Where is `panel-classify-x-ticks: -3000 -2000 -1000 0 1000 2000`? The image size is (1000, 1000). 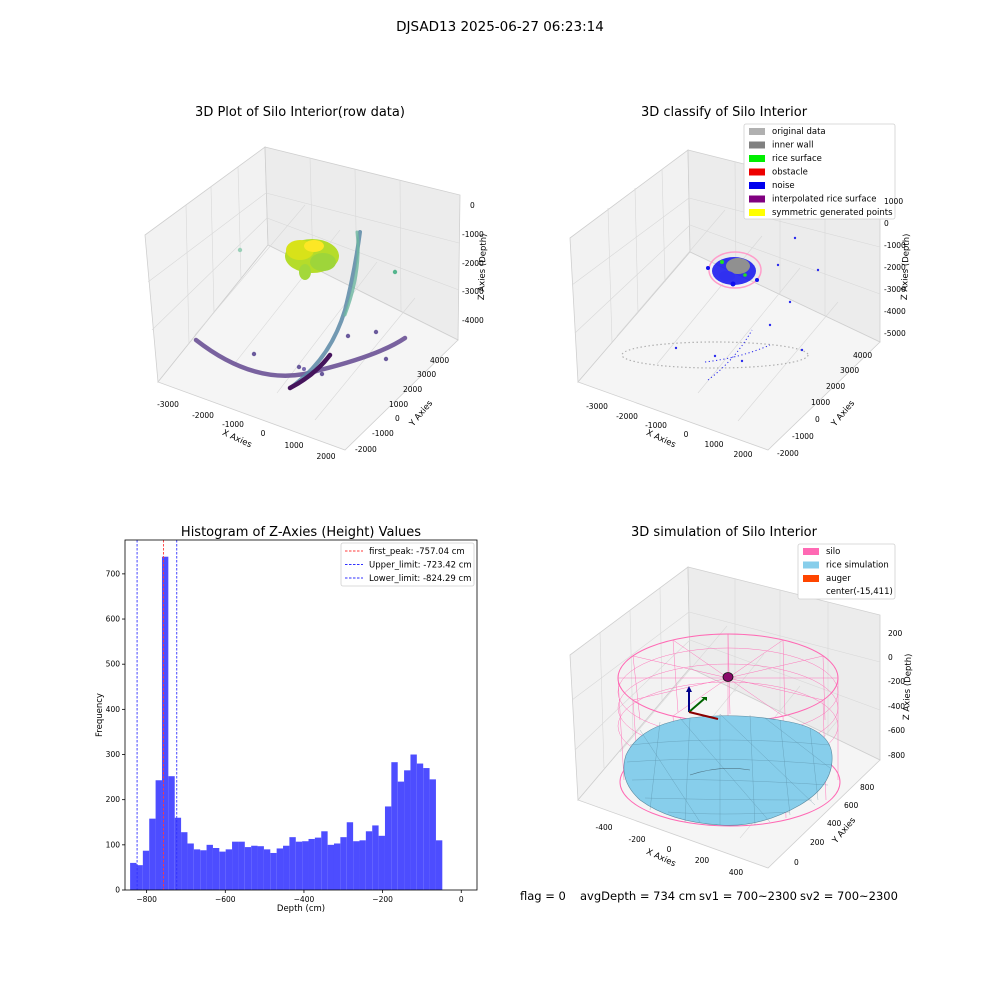 panel-classify-x-ticks: -3000 -2000 -1000 0 1000 2000 is located at coordinates (669, 430).